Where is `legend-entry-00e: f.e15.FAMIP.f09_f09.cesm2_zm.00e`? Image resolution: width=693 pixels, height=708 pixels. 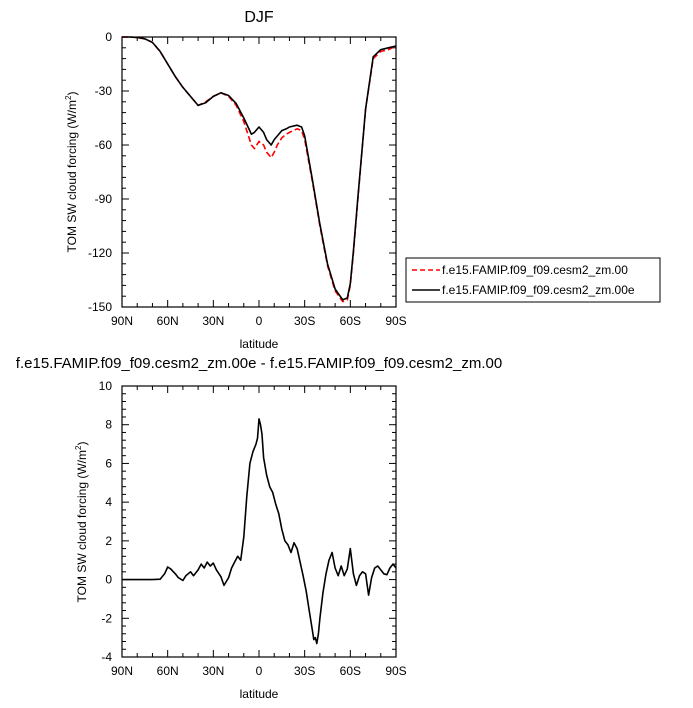
legend-entry-00e: f.e15.FAMIP.f09_f09.cesm2_zm.00e is located at coordinates (538, 290).